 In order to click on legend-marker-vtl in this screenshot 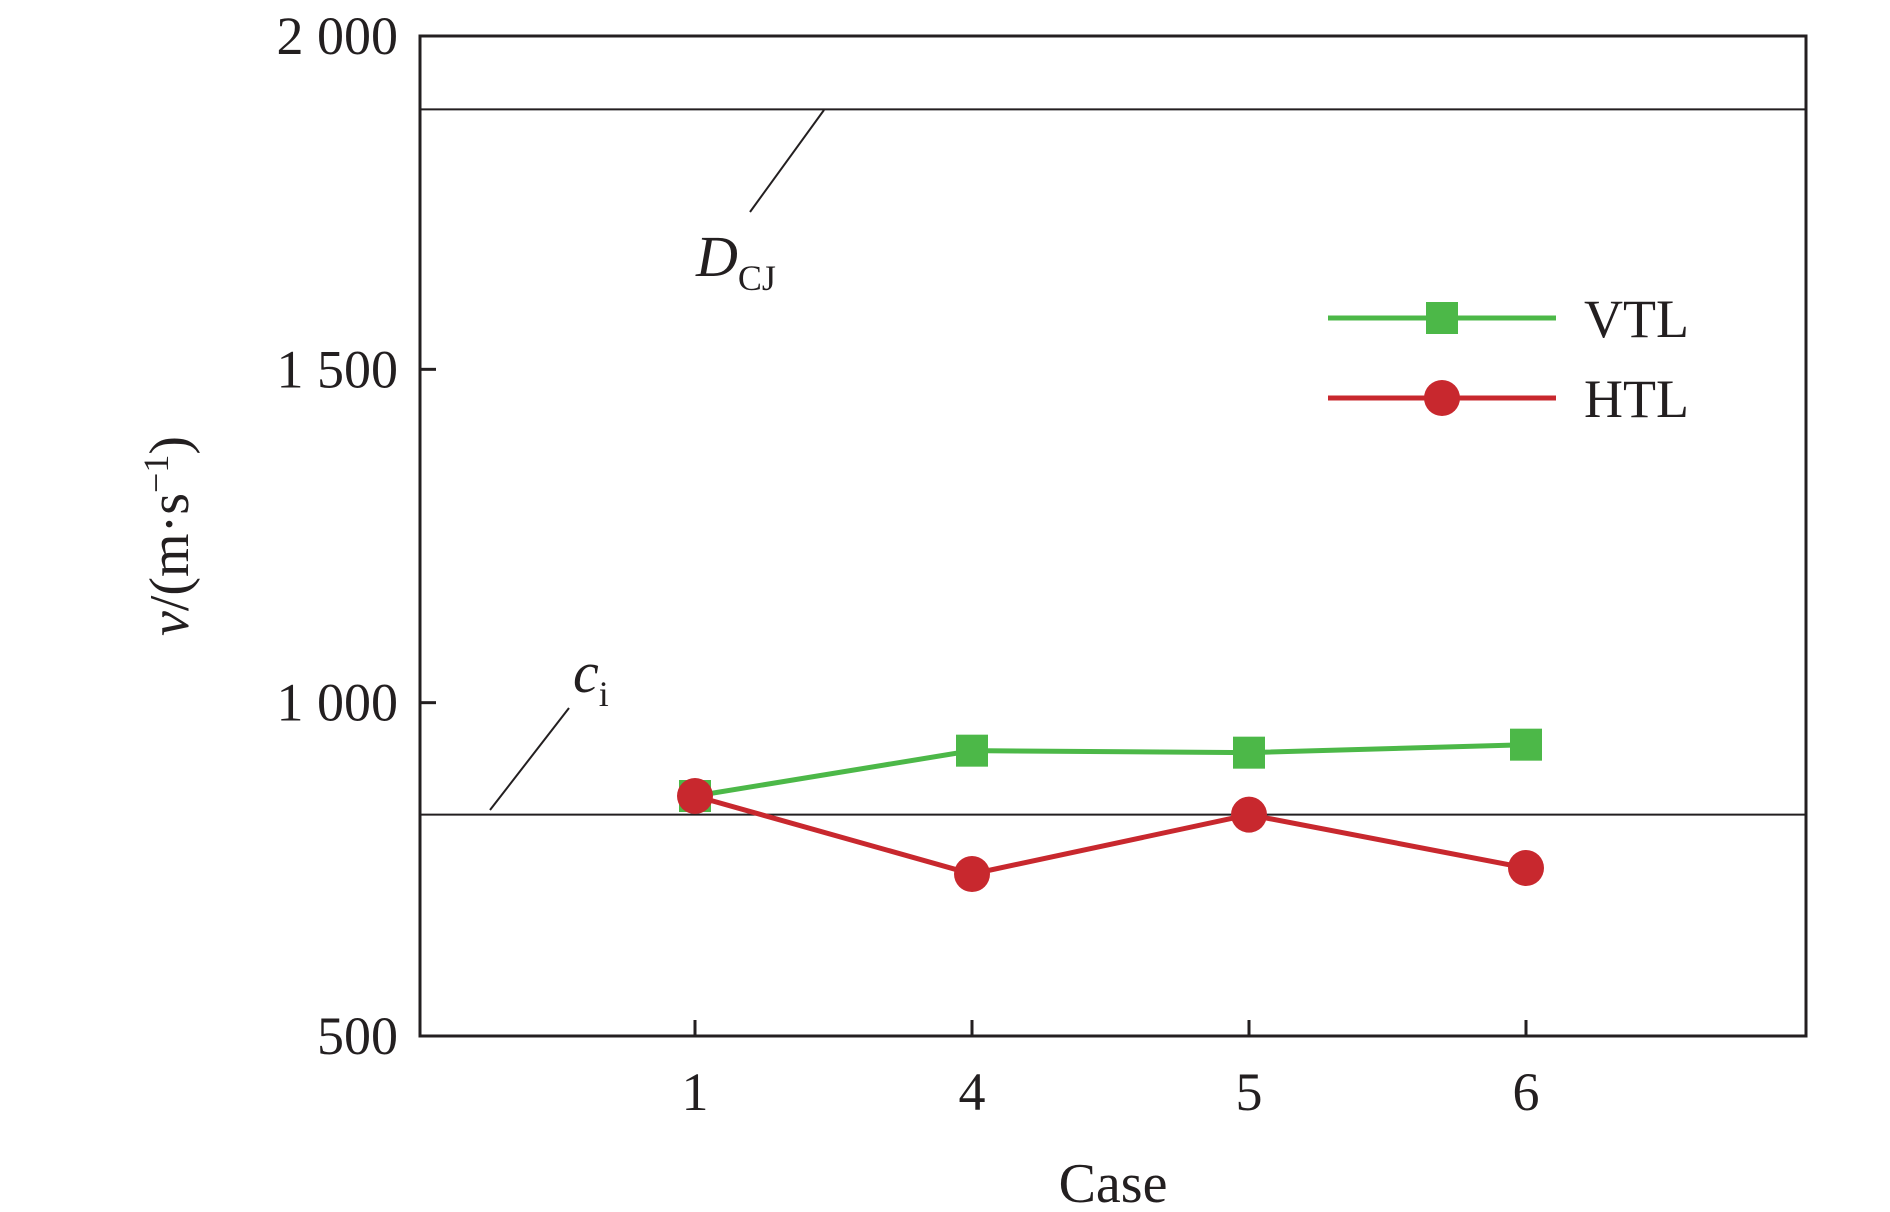, I will do `click(1442, 318)`.